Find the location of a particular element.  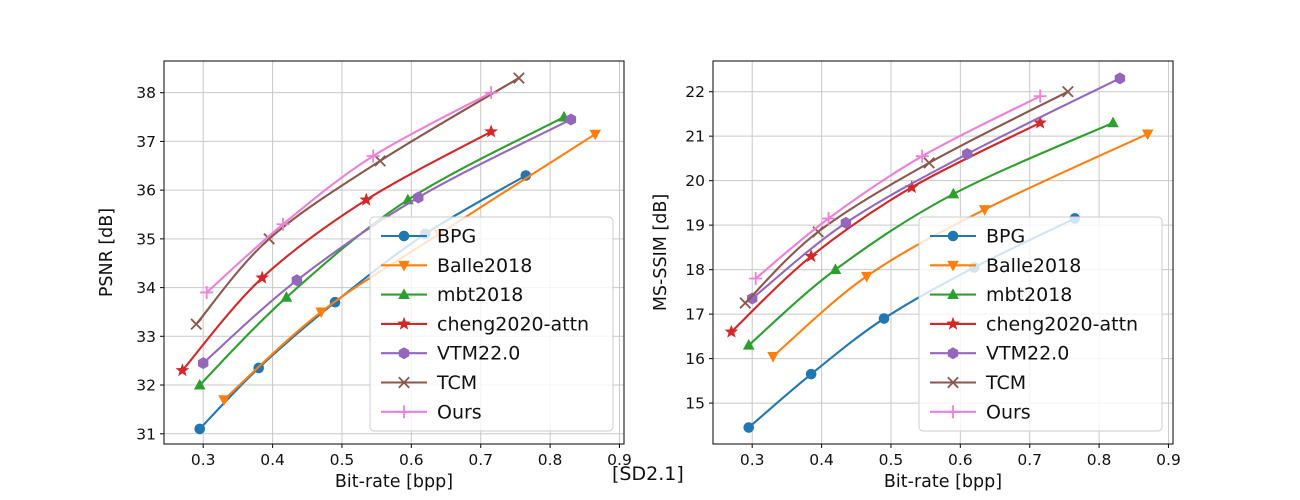

y-tick-label: 31 is located at coordinates (146, 434).